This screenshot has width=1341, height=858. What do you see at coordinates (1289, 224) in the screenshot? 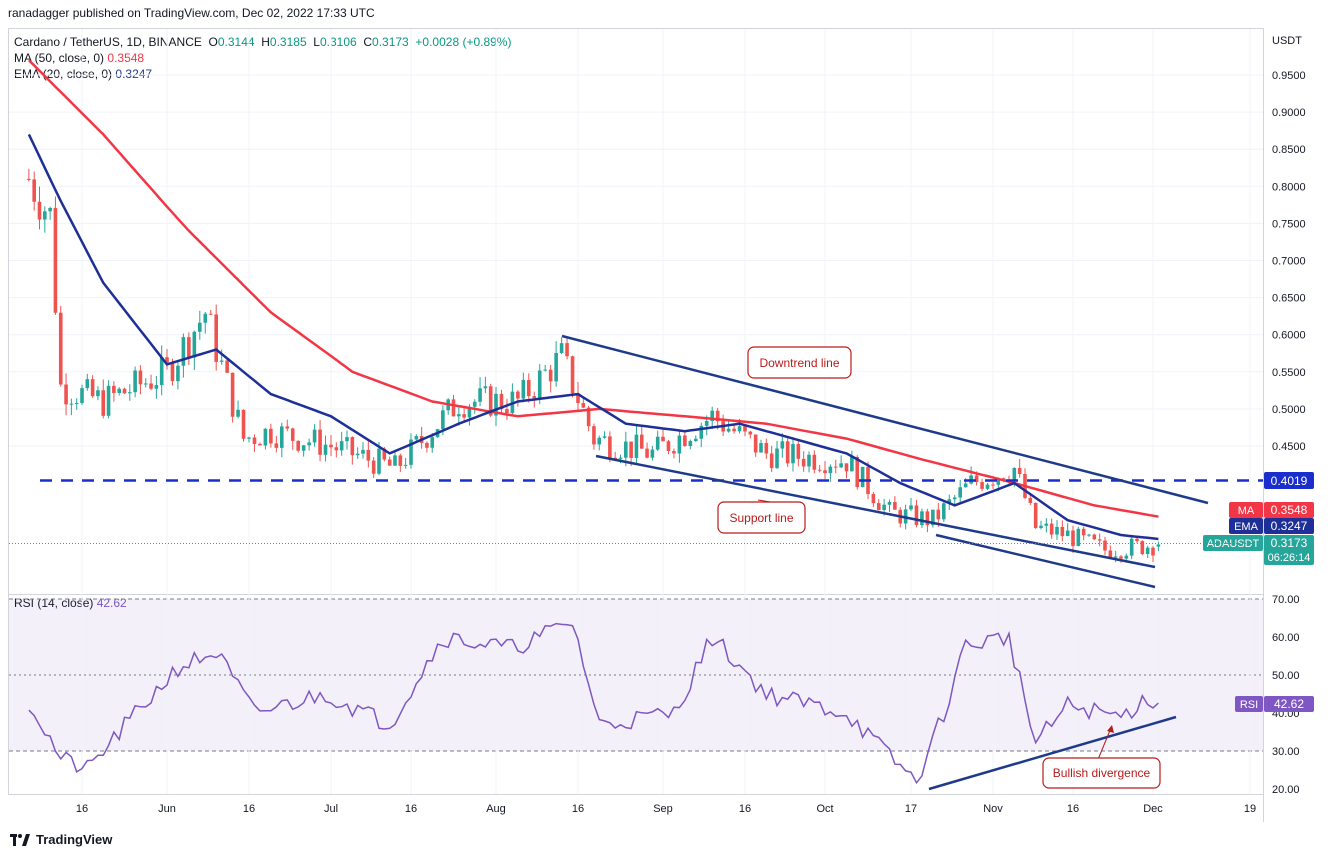
I see `price-tick-4: 0.7500` at bounding box center [1289, 224].